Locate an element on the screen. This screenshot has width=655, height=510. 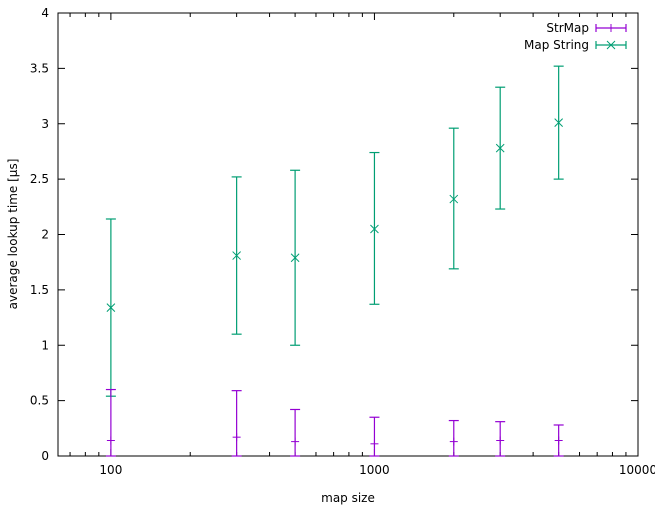
legend-item: Map String is located at coordinates (575, 45).